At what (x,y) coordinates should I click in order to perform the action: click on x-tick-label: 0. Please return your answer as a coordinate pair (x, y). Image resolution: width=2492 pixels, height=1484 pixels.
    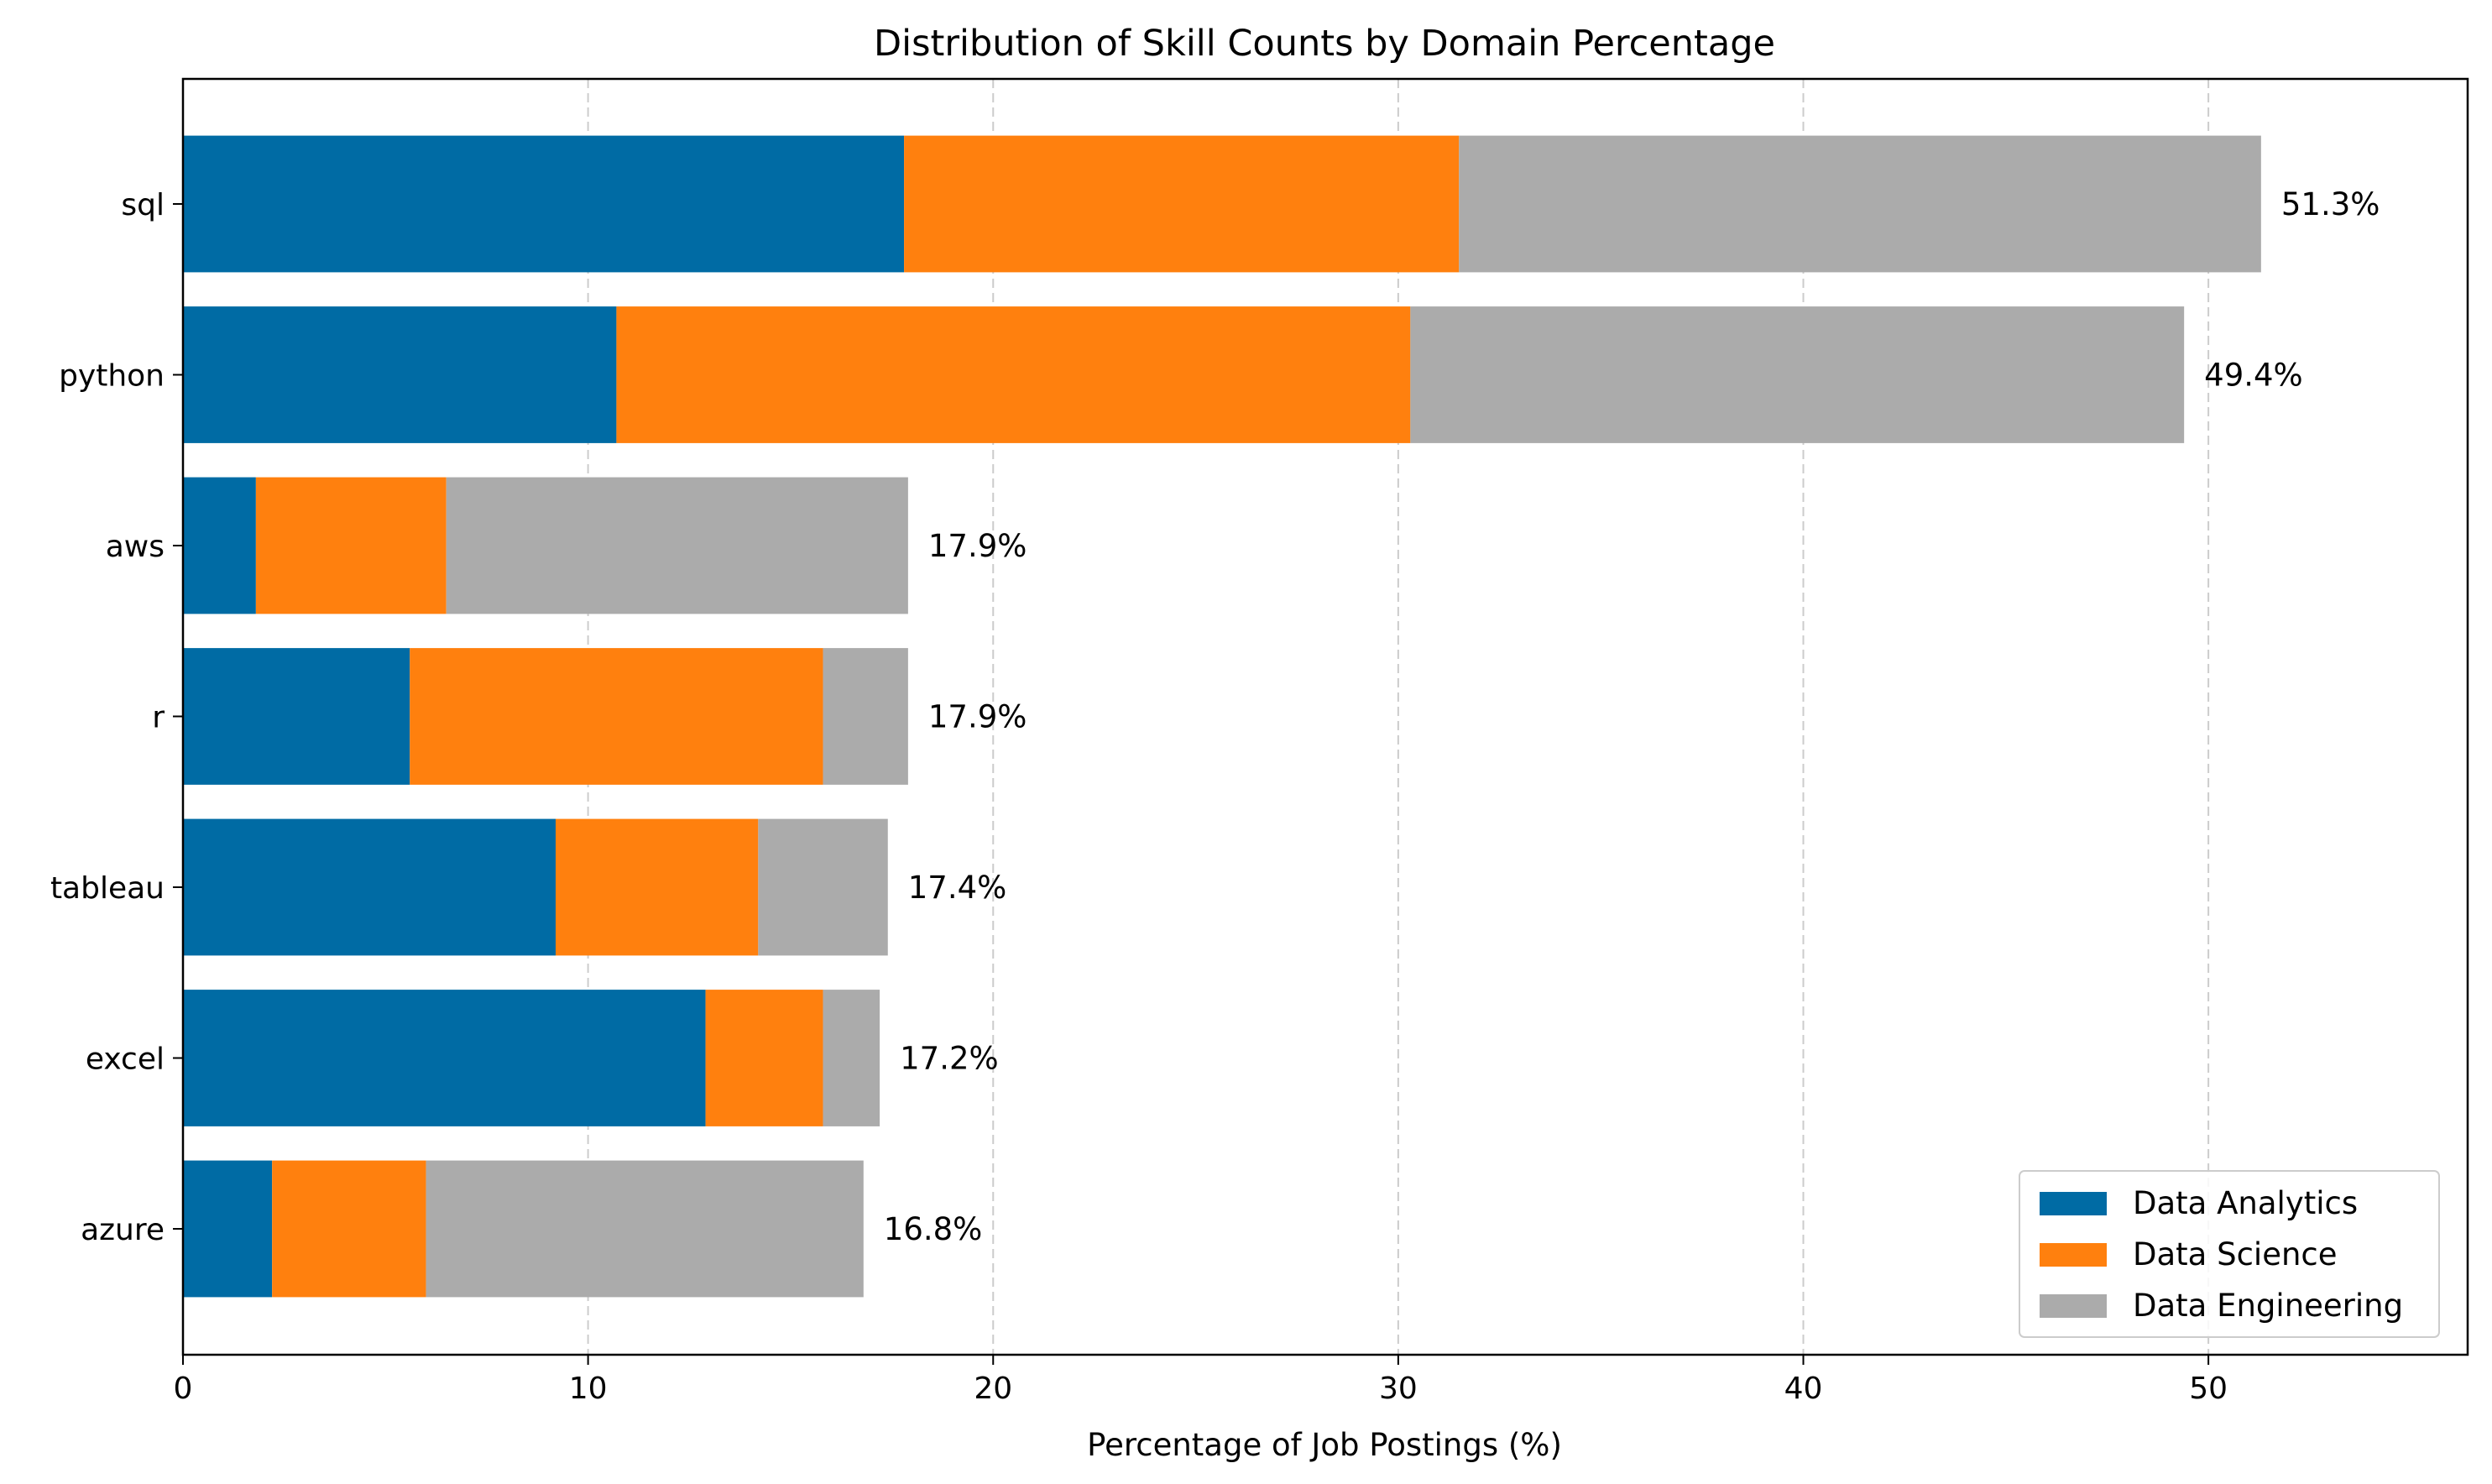
    Looking at the image, I should click on (183, 1389).